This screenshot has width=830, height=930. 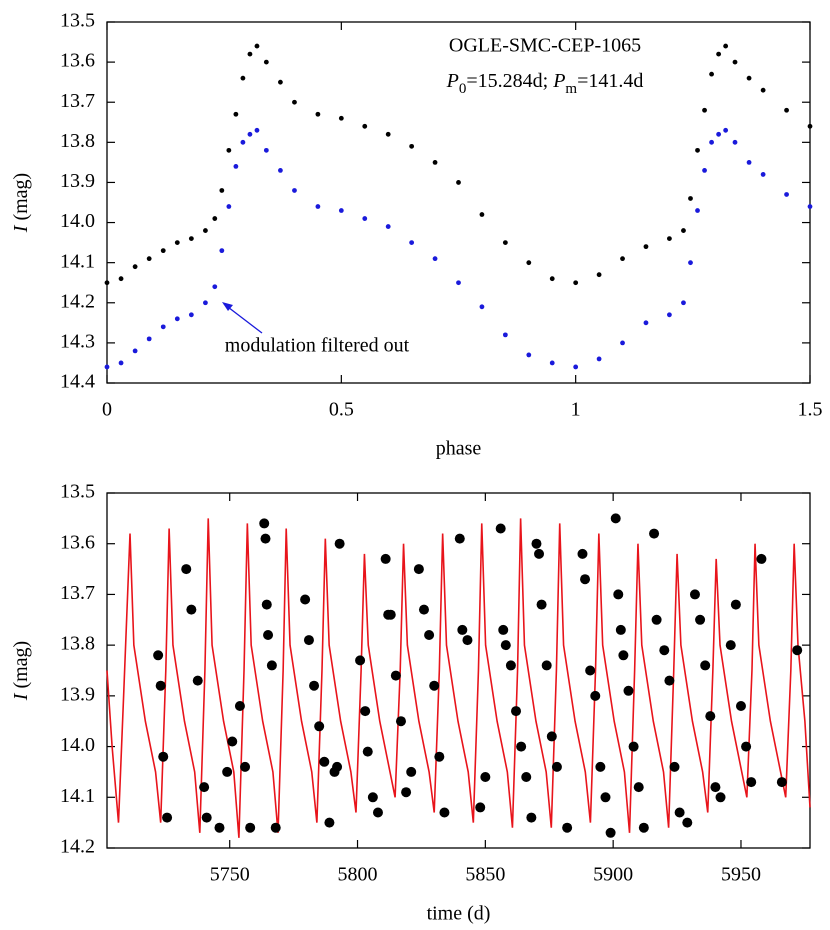 I want to click on x-tick-label: 1.5, so click(x=810, y=410).